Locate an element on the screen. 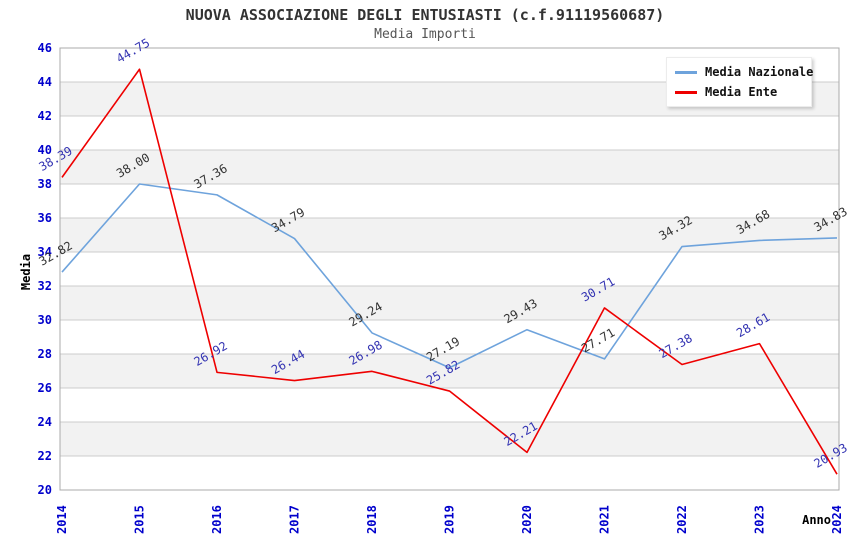 Image resolution: width=850 pixels, height=550 pixels. y-tick-label: 24 is located at coordinates (45, 422).